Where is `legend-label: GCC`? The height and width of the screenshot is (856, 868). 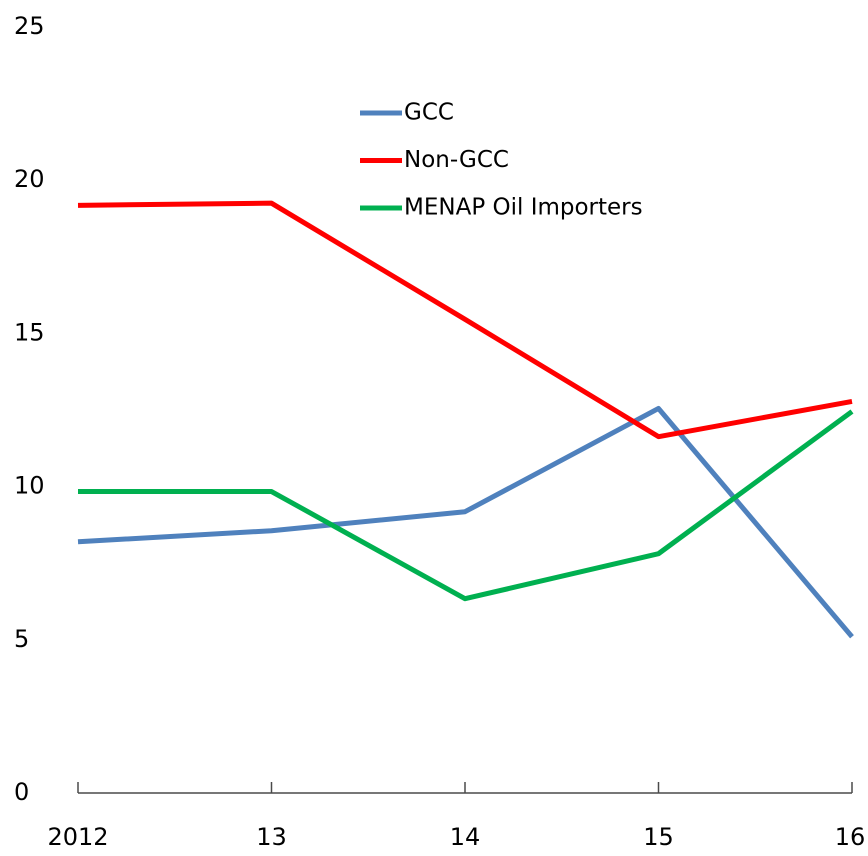
legend-label: GCC is located at coordinates (429, 113).